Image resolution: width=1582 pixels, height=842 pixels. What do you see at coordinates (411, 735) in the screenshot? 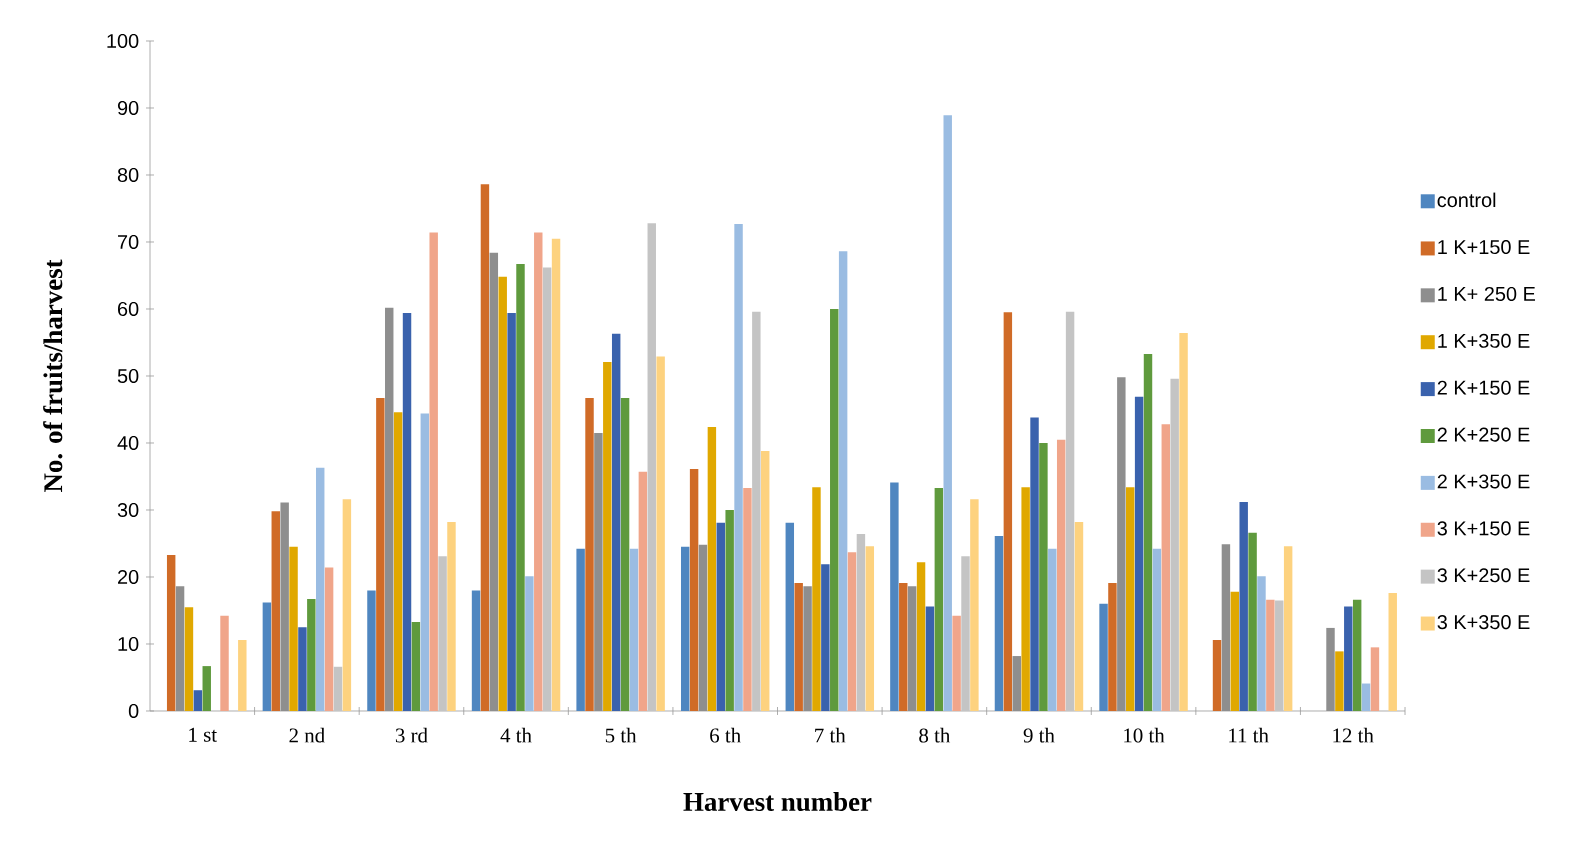
I see `x-tick-label: 3 rd` at bounding box center [411, 735].